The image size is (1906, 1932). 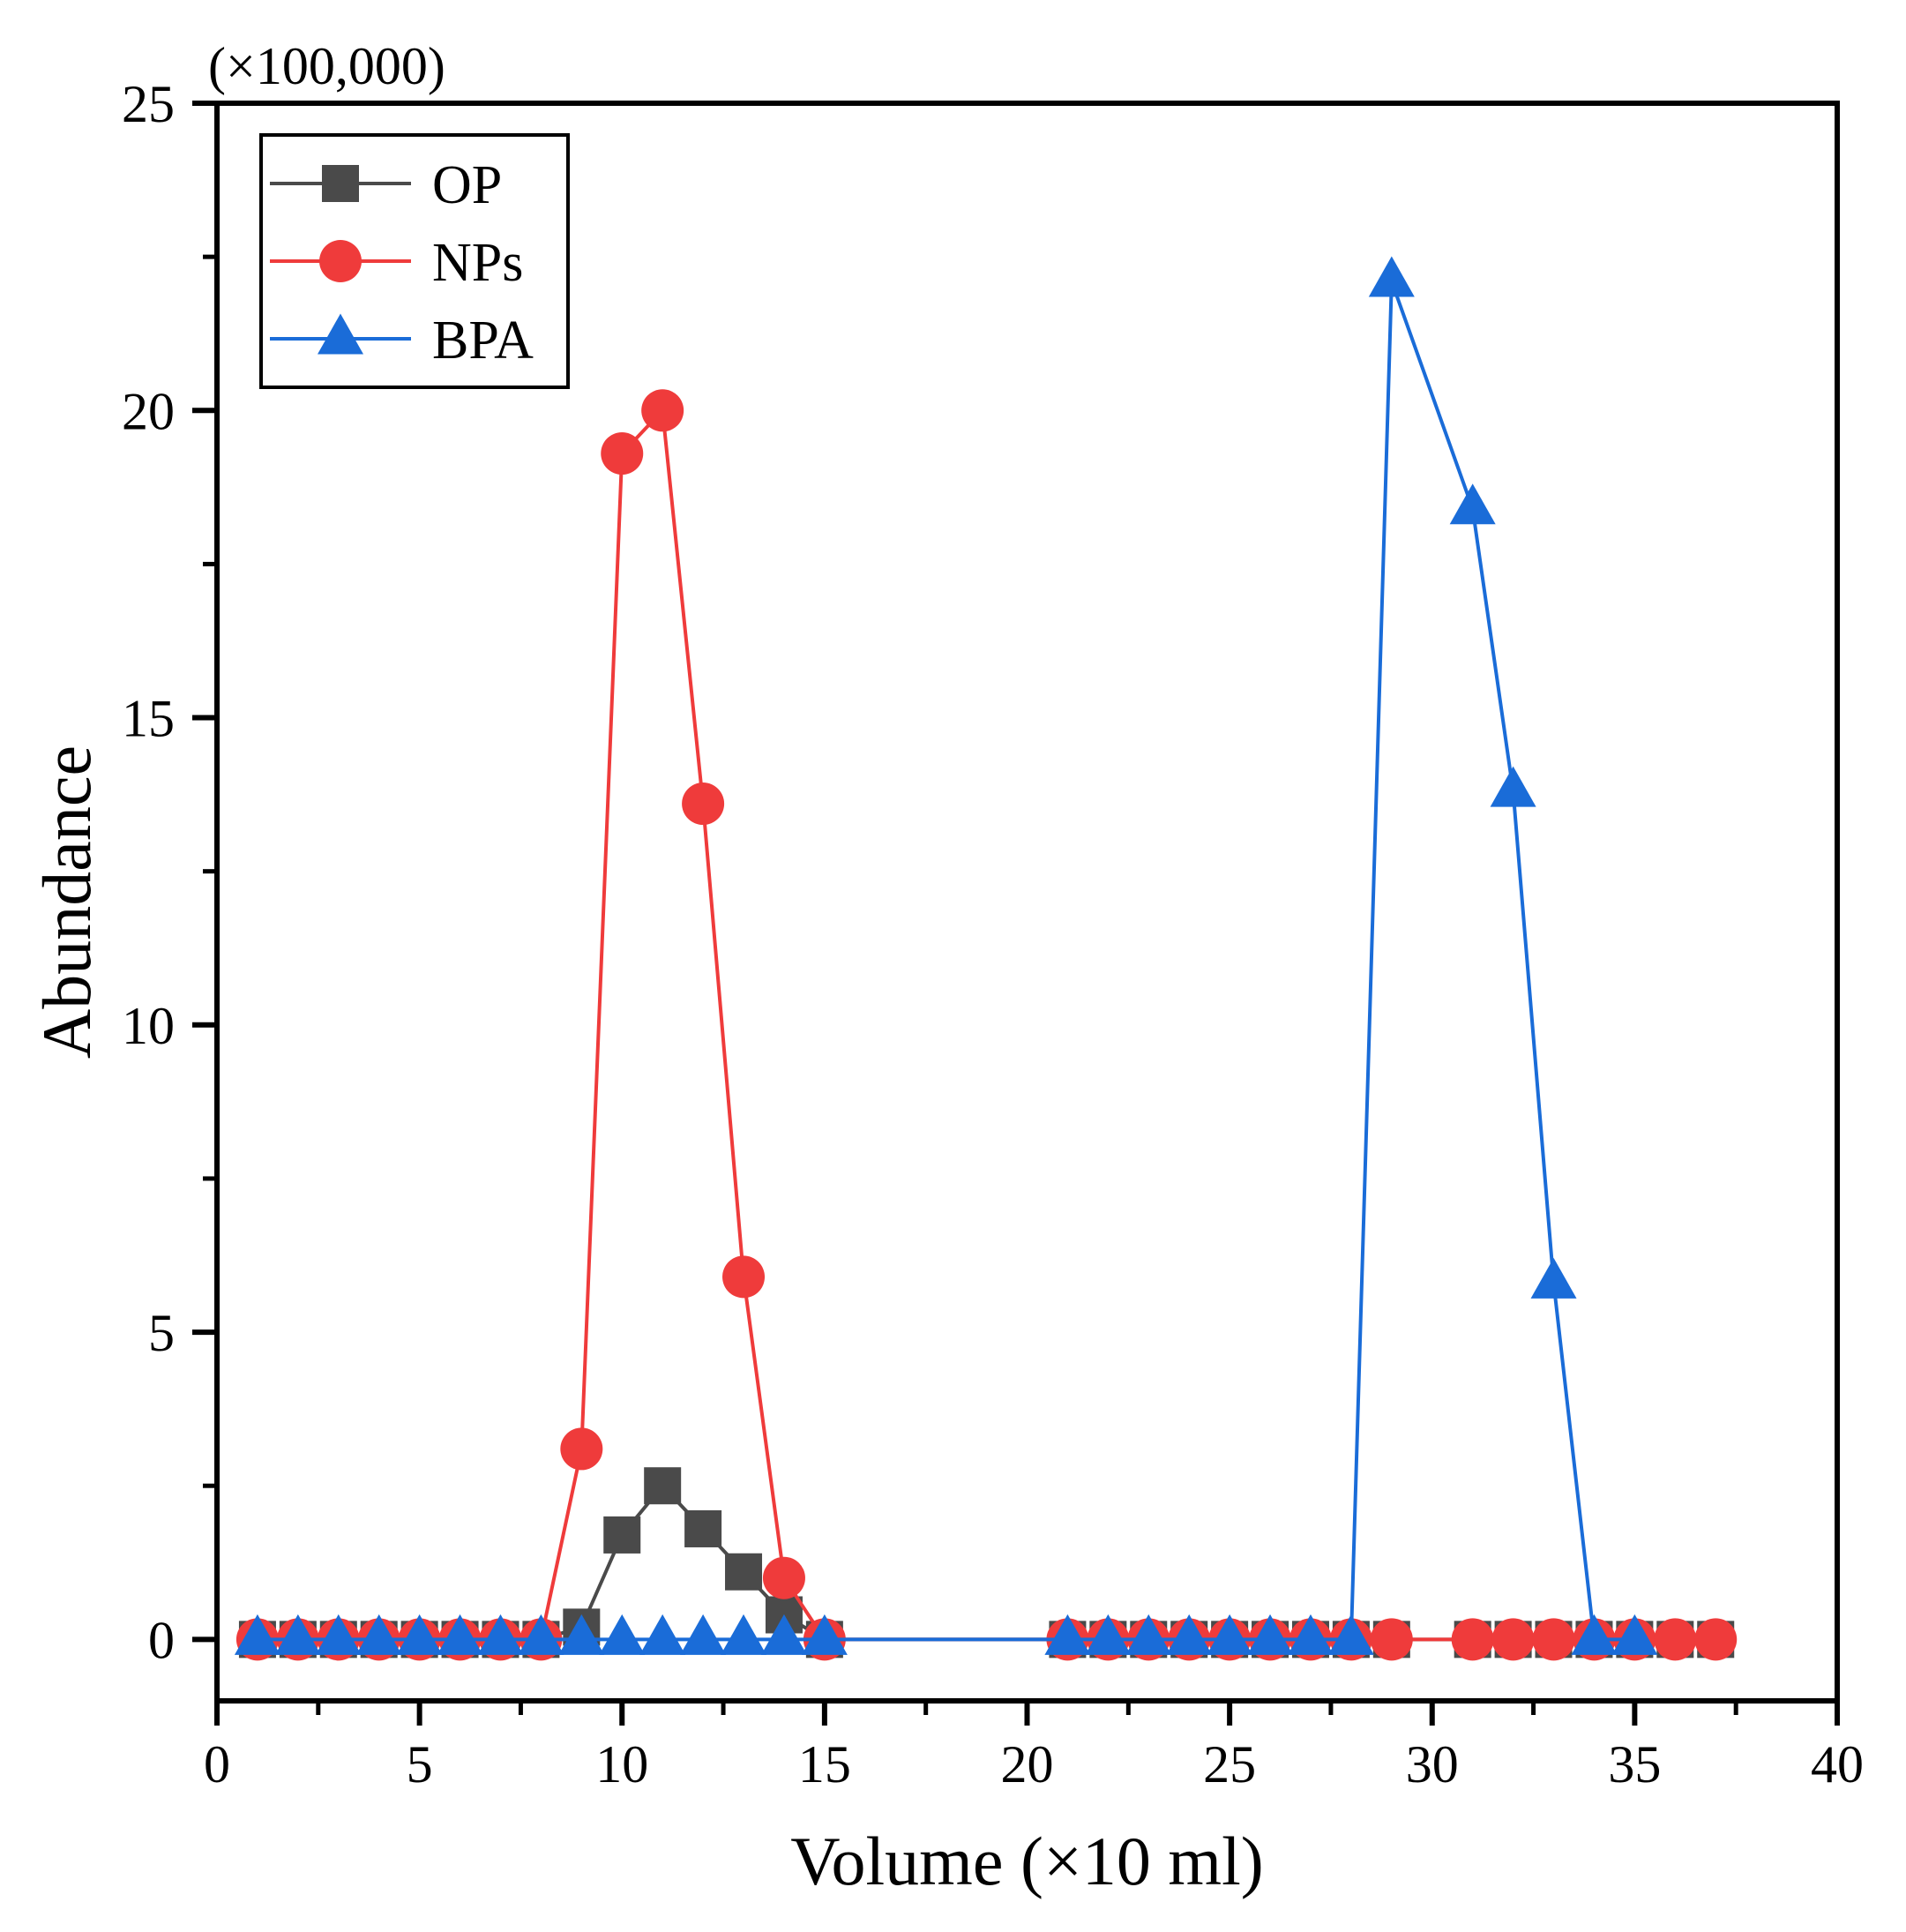 I want to click on y-axis-multiplier: (×100,000), so click(x=326, y=66).